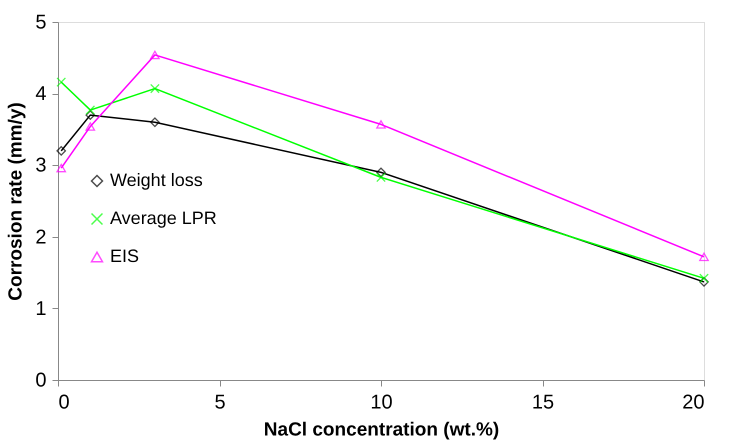 The height and width of the screenshot is (444, 729). What do you see at coordinates (40, 381) in the screenshot?
I see `y-tick-label: 0` at bounding box center [40, 381].